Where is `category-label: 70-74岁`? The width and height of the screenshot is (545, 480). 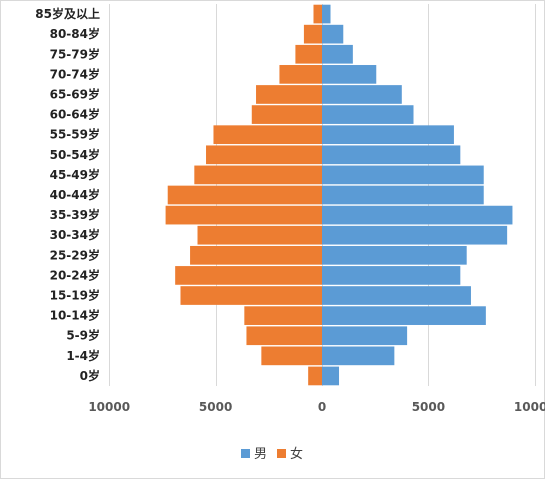
category-label: 70-74岁 is located at coordinates (75, 73).